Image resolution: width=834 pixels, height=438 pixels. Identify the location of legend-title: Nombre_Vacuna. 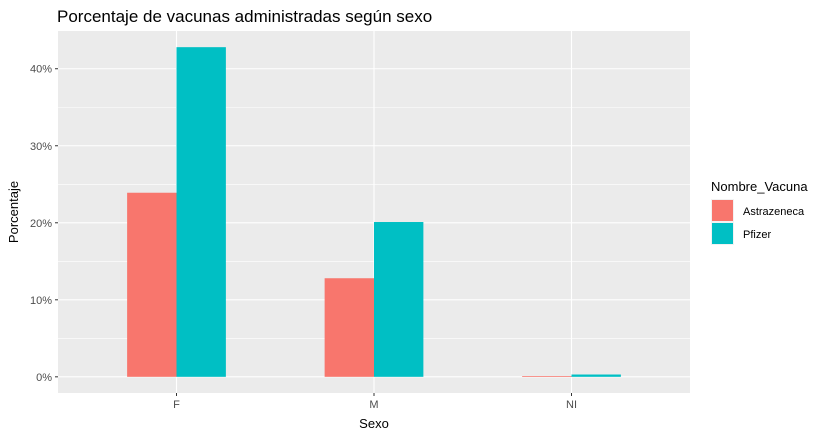
(759, 186).